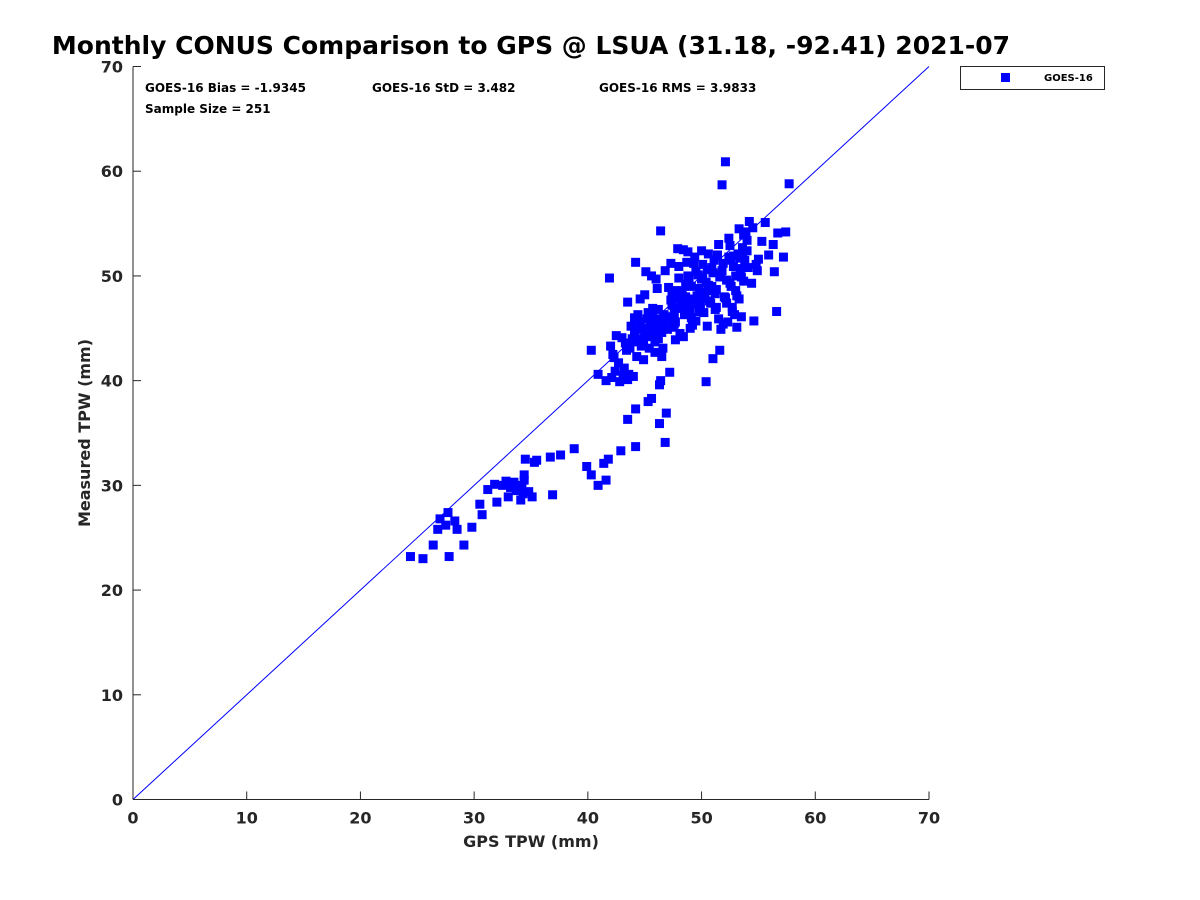 The width and height of the screenshot is (1200, 900). Describe the element at coordinates (208, 109) in the screenshot. I see `stat-sample-size: Sample Size = 251` at that location.